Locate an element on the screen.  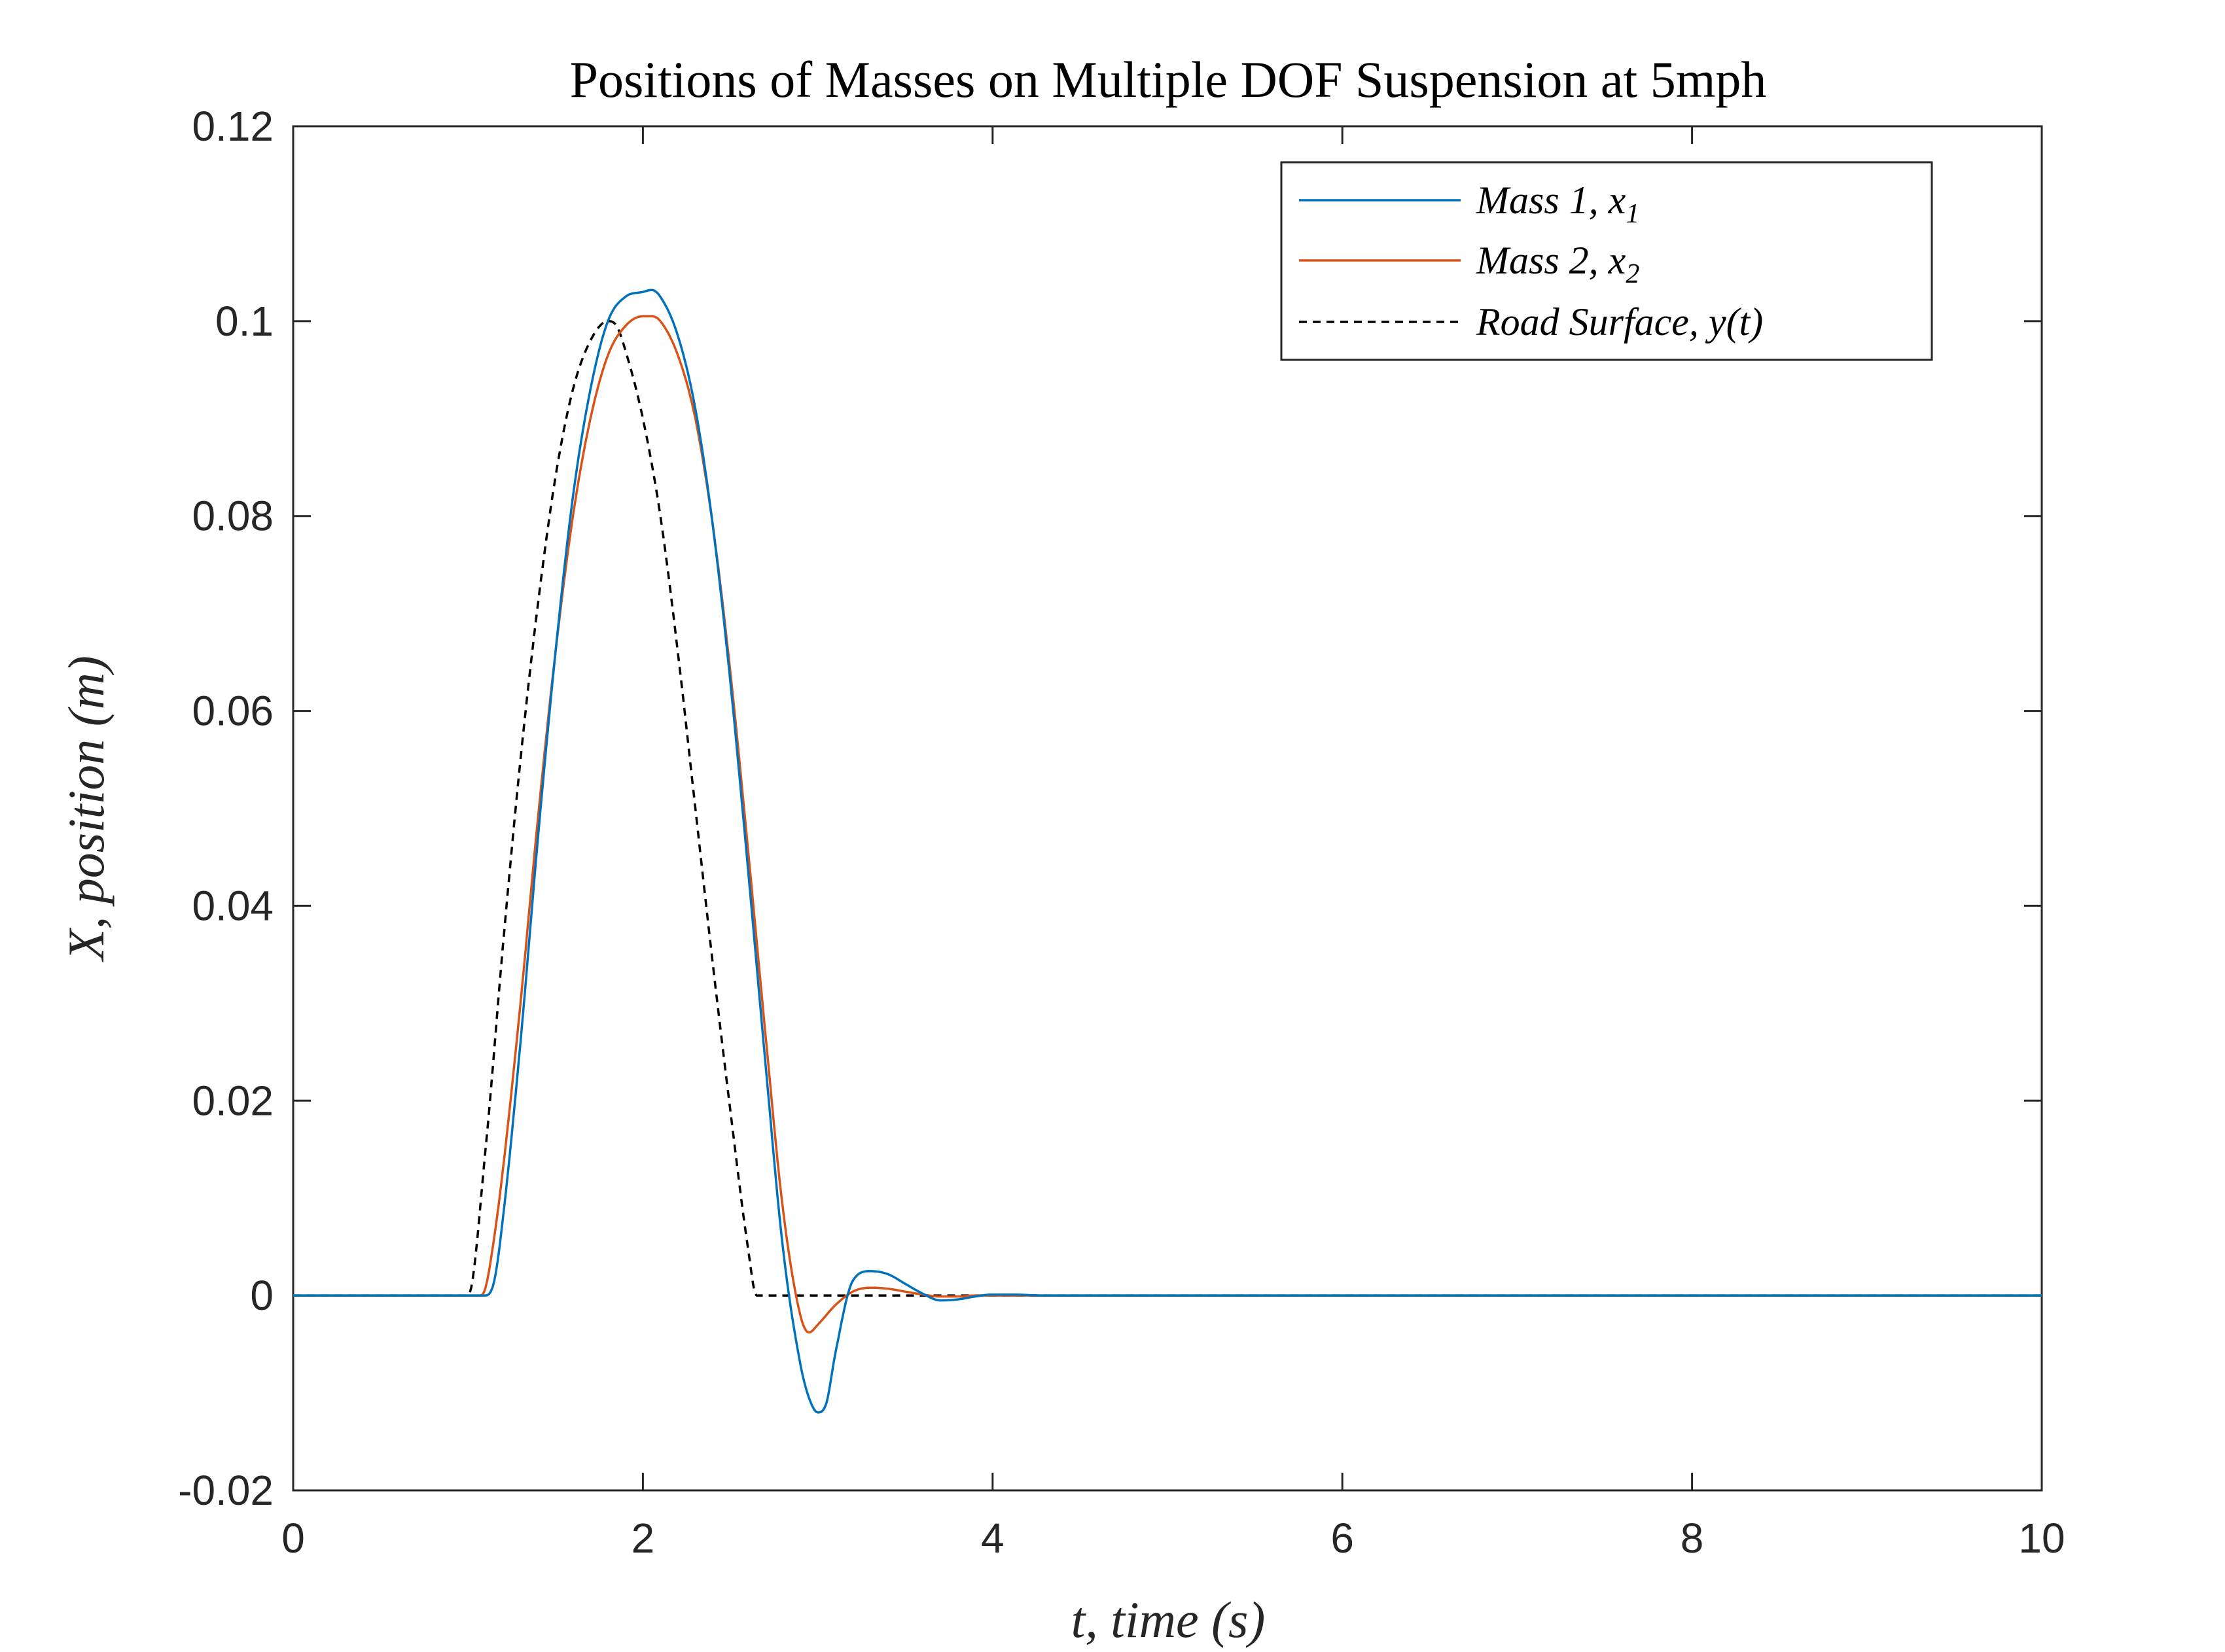
legend-entry-mass-2: Mass 2, x2 is located at coordinates (1469, 264).